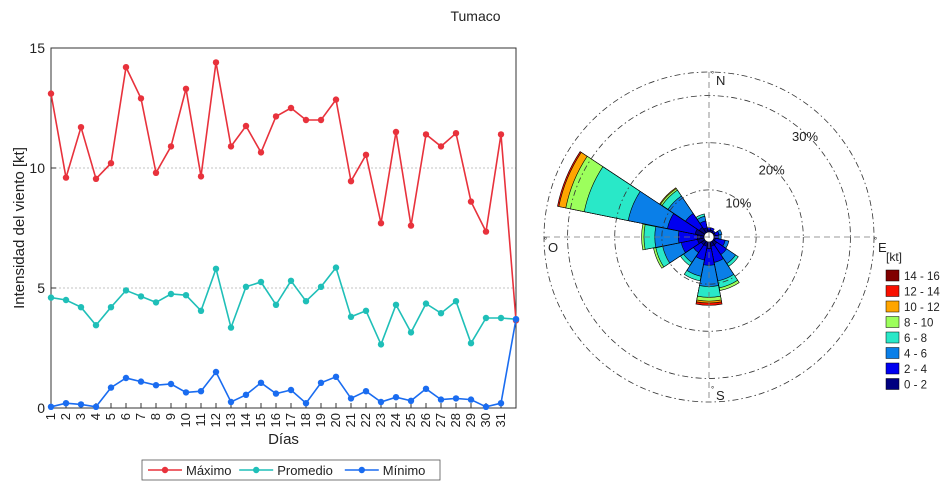 Image resolution: width=951 pixels, height=483 pixels. Describe the element at coordinates (140, 416) in the screenshot. I see `x-tick-label: 7` at that location.